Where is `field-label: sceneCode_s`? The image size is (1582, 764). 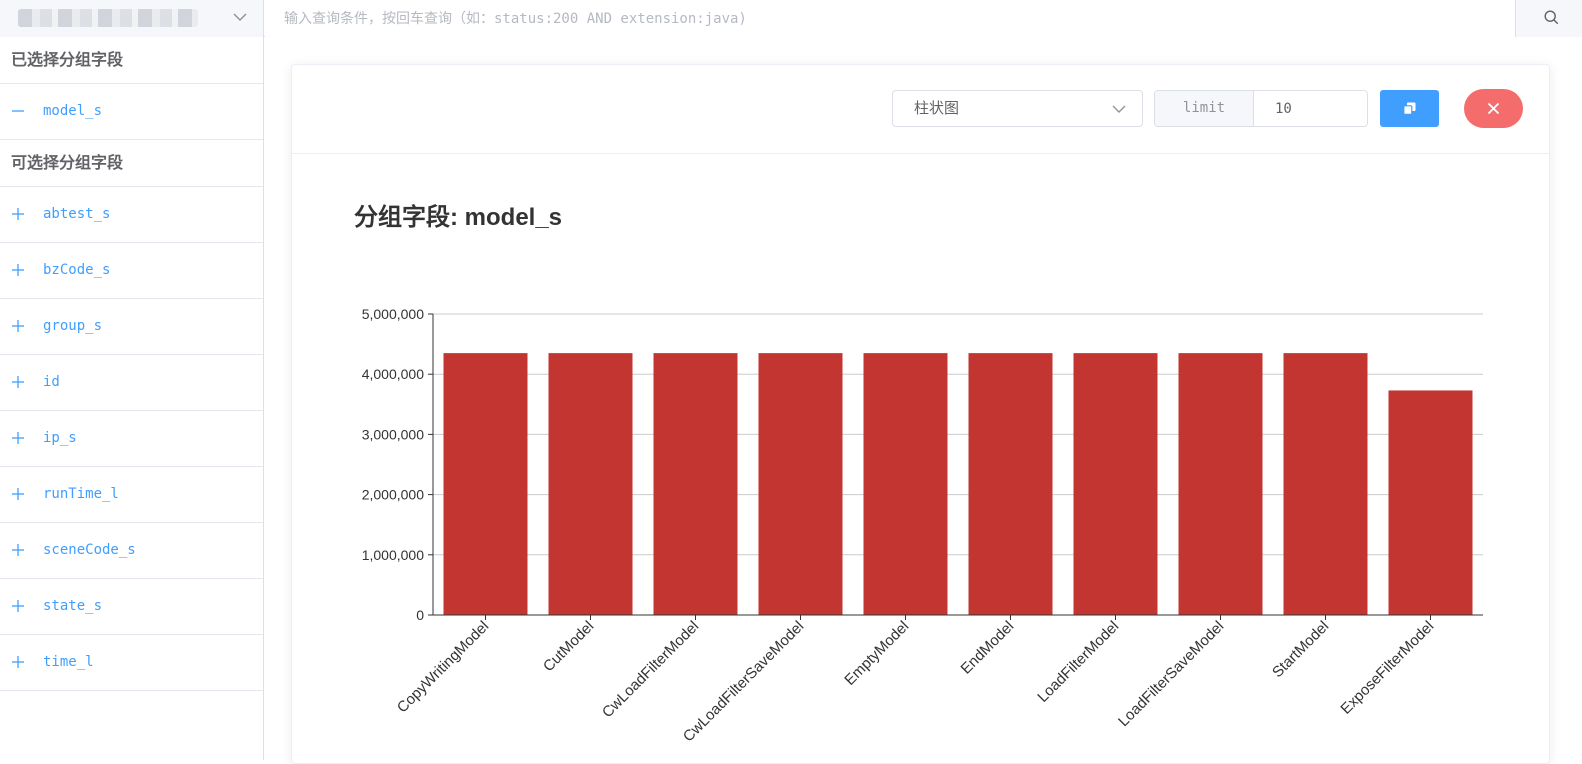
field-label: sceneCode_s is located at coordinates (89, 550).